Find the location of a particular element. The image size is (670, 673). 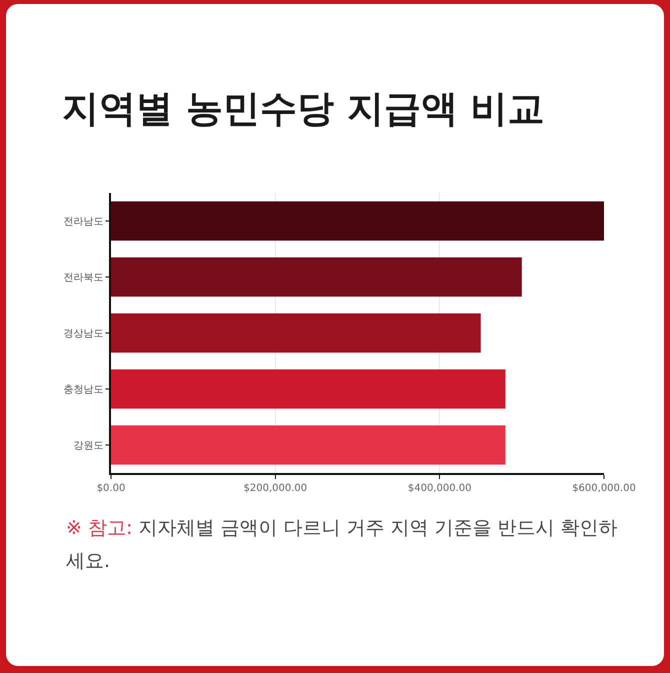

y-tick-label: 충청남도 is located at coordinates (83, 390).